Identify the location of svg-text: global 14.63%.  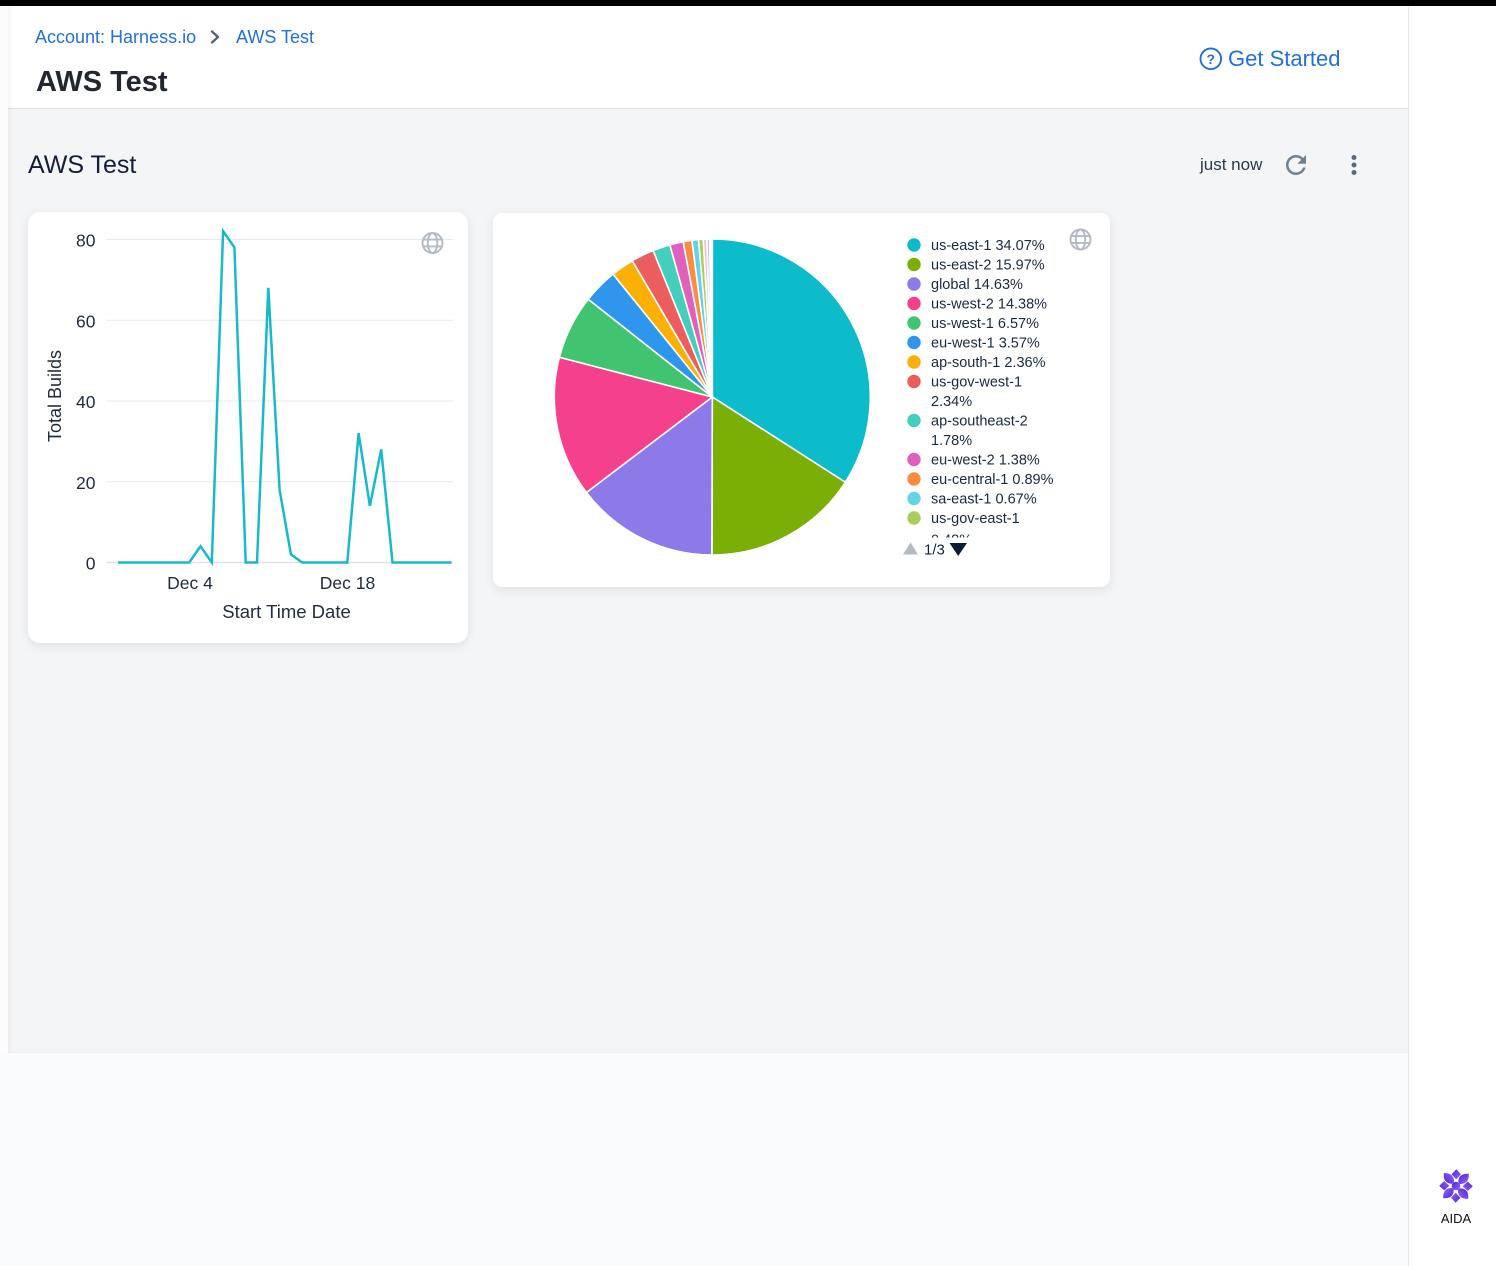
(977, 285).